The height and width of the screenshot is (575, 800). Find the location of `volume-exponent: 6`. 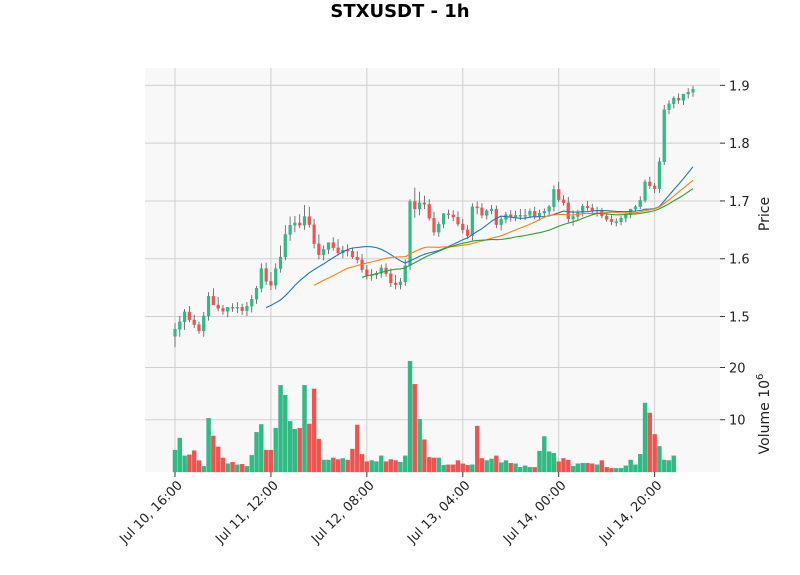

volume-exponent: 6 is located at coordinates (760, 377).